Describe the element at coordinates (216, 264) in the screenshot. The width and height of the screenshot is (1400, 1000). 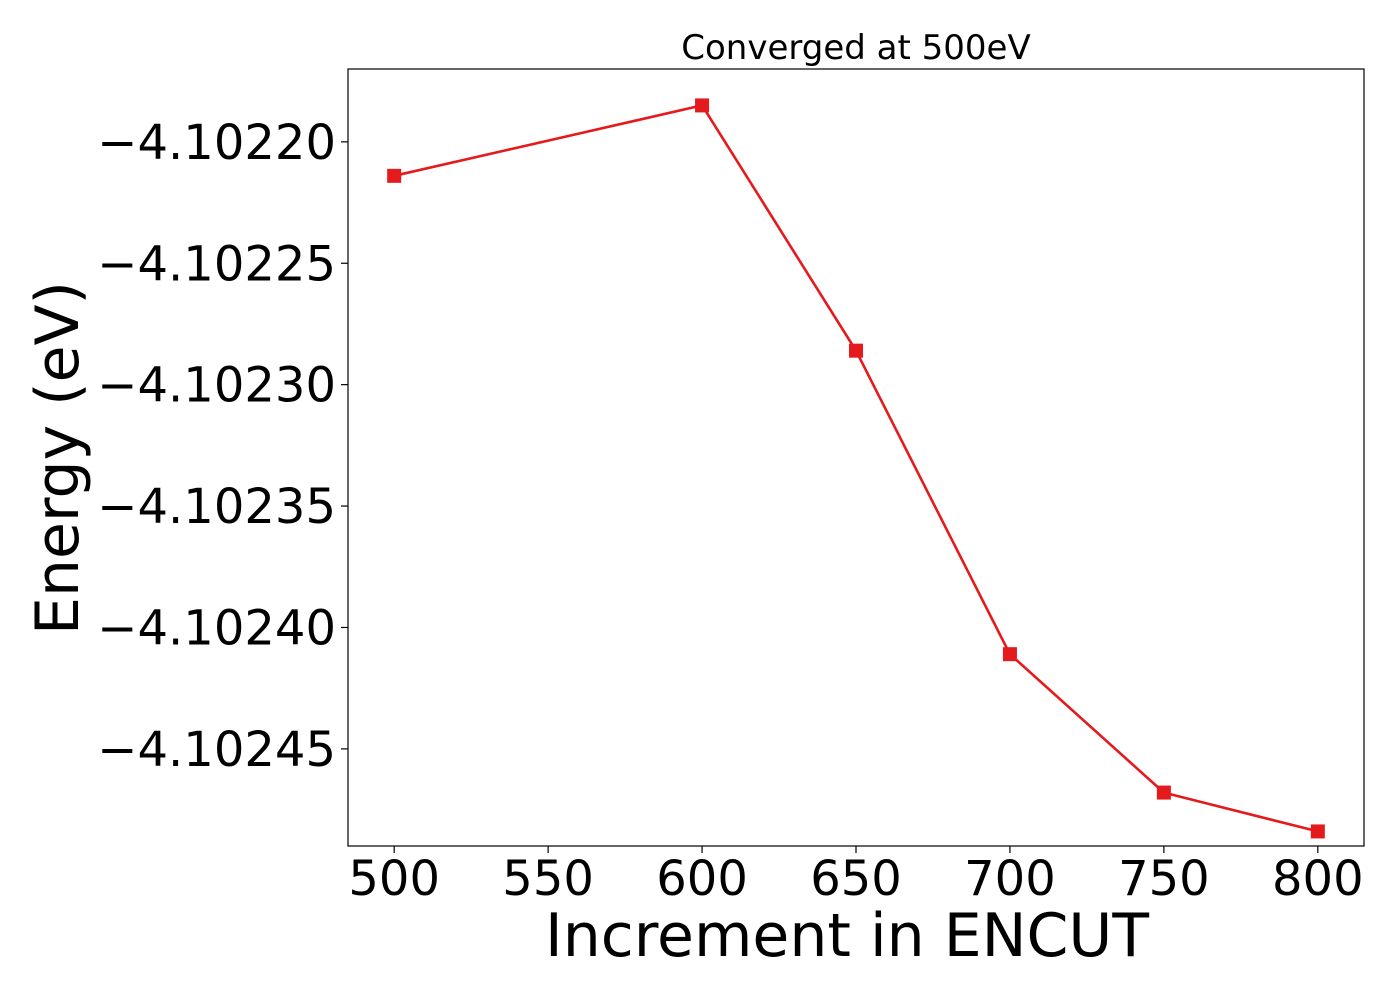
I see `y-tick-label: −4.10225` at that location.